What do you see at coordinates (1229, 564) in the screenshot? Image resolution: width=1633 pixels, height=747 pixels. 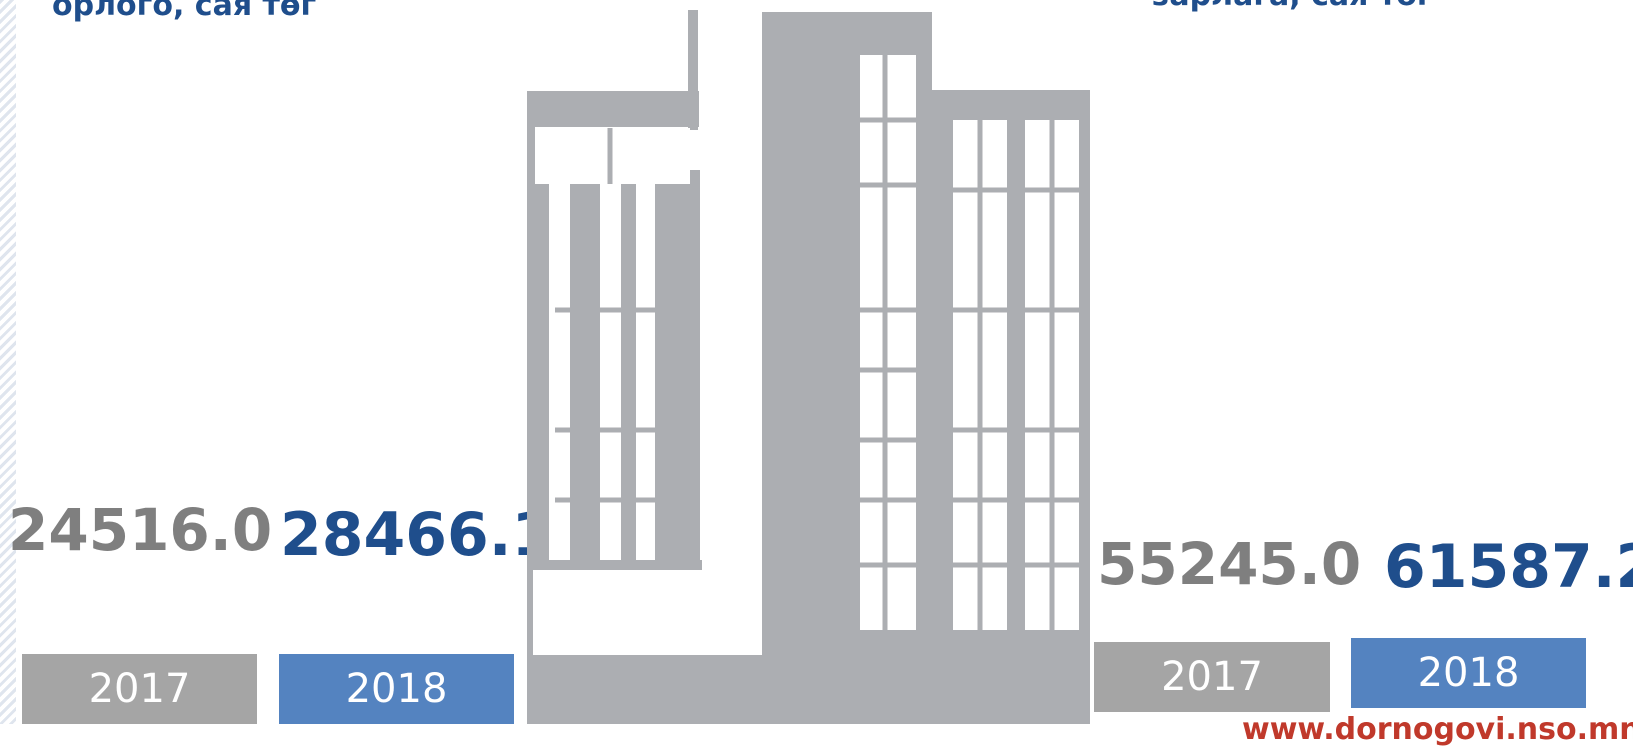 I see `expense-2017-value: 55245.0` at bounding box center [1229, 564].